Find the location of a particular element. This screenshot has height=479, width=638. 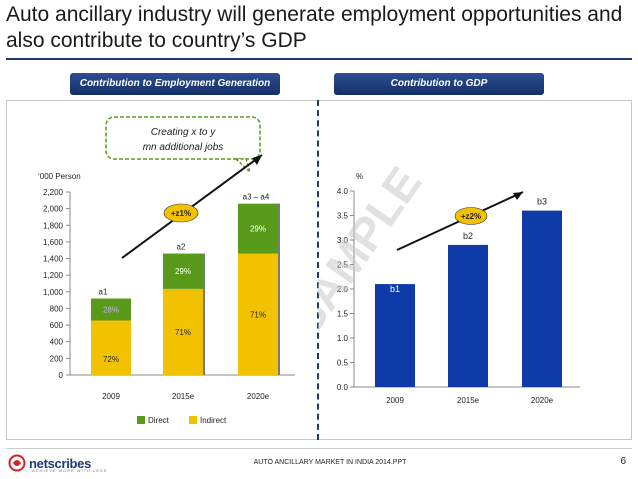

emp-ytick-label: 400 is located at coordinates (57, 342).